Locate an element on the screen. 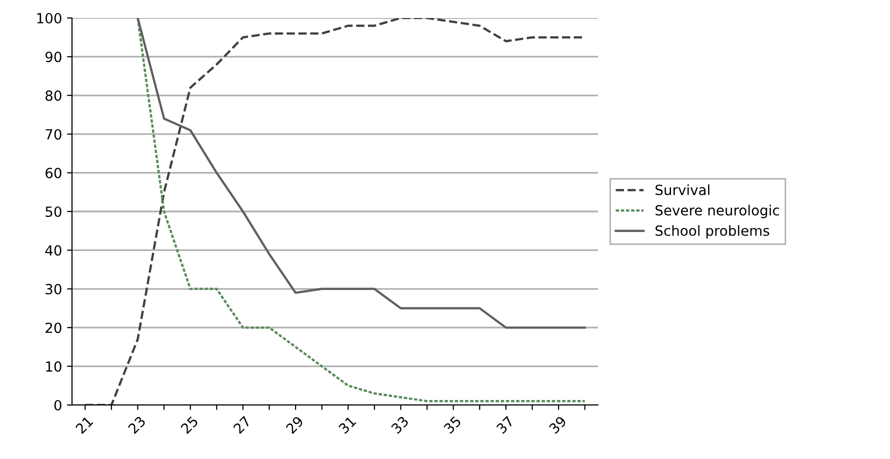 The height and width of the screenshot is (459, 890). y-tick-label: 70 is located at coordinates (54, 134).